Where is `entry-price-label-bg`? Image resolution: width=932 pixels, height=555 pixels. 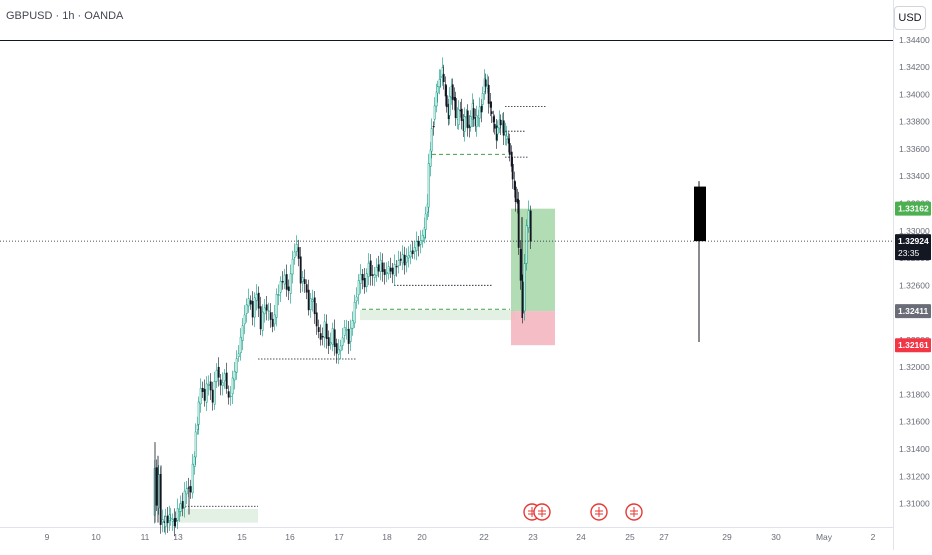 entry-price-label-bg is located at coordinates (913, 311).